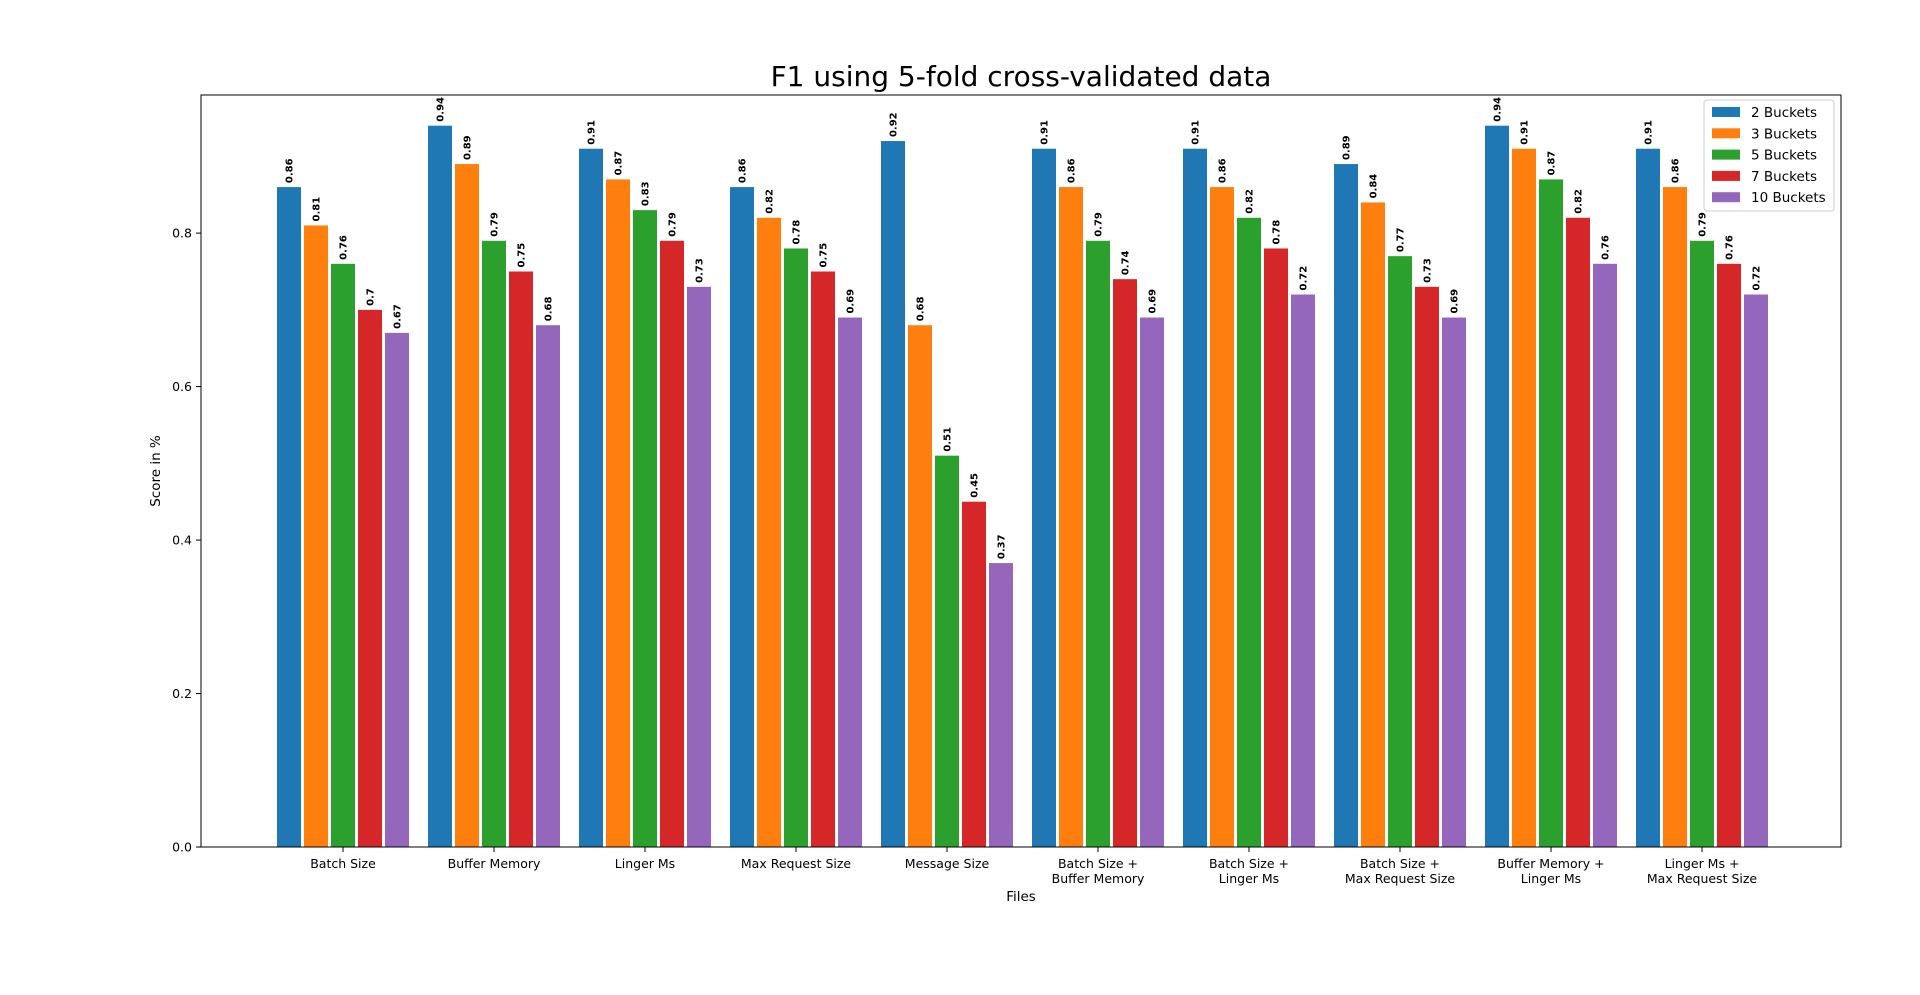 The image size is (1920, 995). Describe the element at coordinates (182, 693) in the screenshot. I see `y-tick-label: 0.2` at that location.